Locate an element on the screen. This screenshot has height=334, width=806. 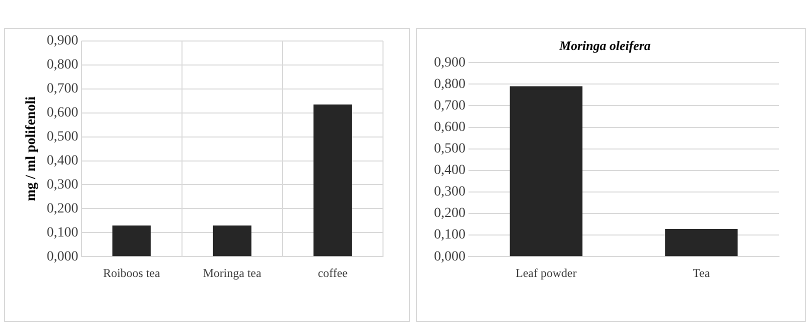
x-tick-label: Tea is located at coordinates (701, 273).